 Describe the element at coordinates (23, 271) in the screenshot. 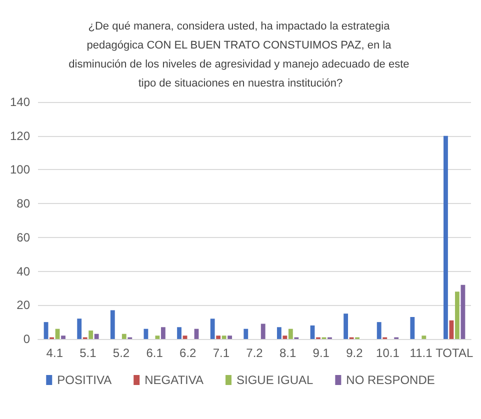

I see `y-tick-label: 40` at that location.